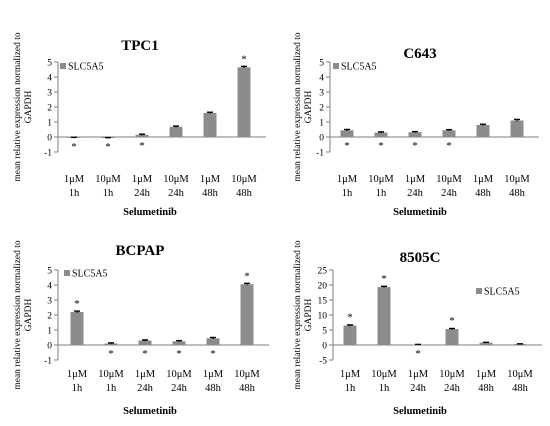 The width and height of the screenshot is (550, 426). Describe the element at coordinates (323, 287) in the screenshot. I see `y-tick-label: 20` at that location.